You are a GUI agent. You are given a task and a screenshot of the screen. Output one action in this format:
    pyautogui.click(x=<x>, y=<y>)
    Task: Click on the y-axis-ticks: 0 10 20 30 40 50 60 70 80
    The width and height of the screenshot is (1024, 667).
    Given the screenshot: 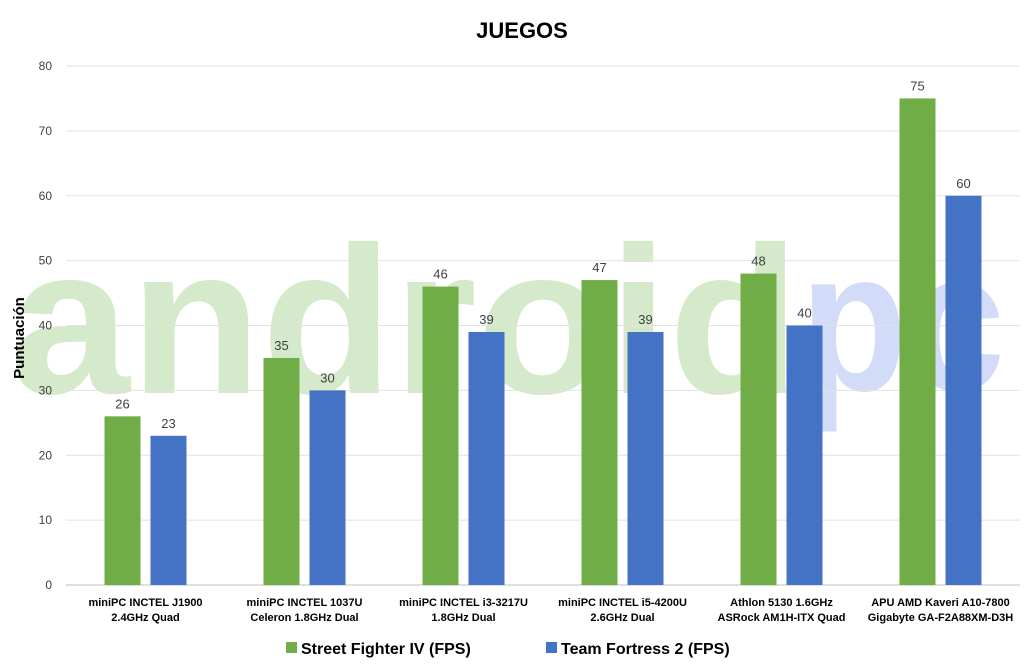 What is the action you would take?
    pyautogui.click(x=46, y=325)
    